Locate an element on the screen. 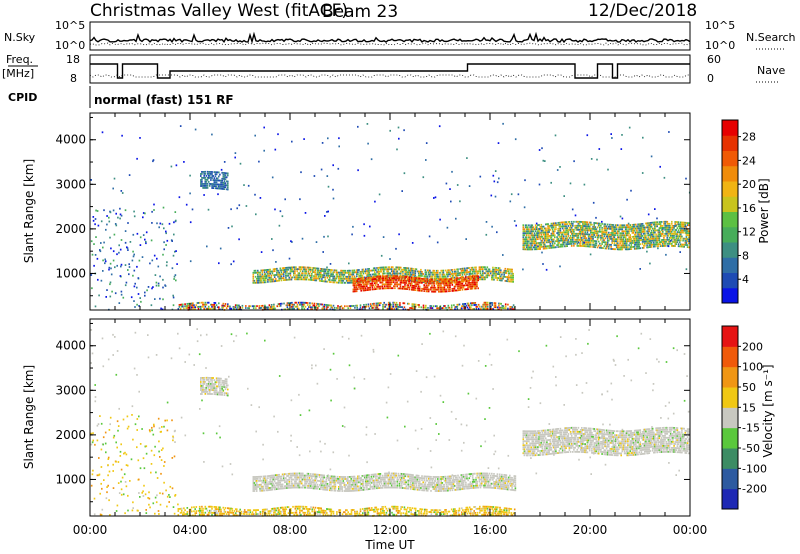  colorbar-segment is located at coordinates (730, 204).